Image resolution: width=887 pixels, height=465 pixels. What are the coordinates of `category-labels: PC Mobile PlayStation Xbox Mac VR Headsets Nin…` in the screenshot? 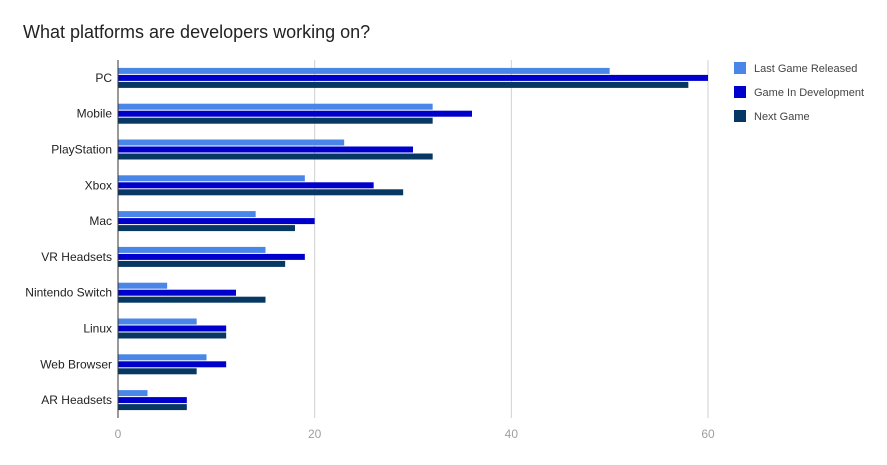 It's located at (68, 239).